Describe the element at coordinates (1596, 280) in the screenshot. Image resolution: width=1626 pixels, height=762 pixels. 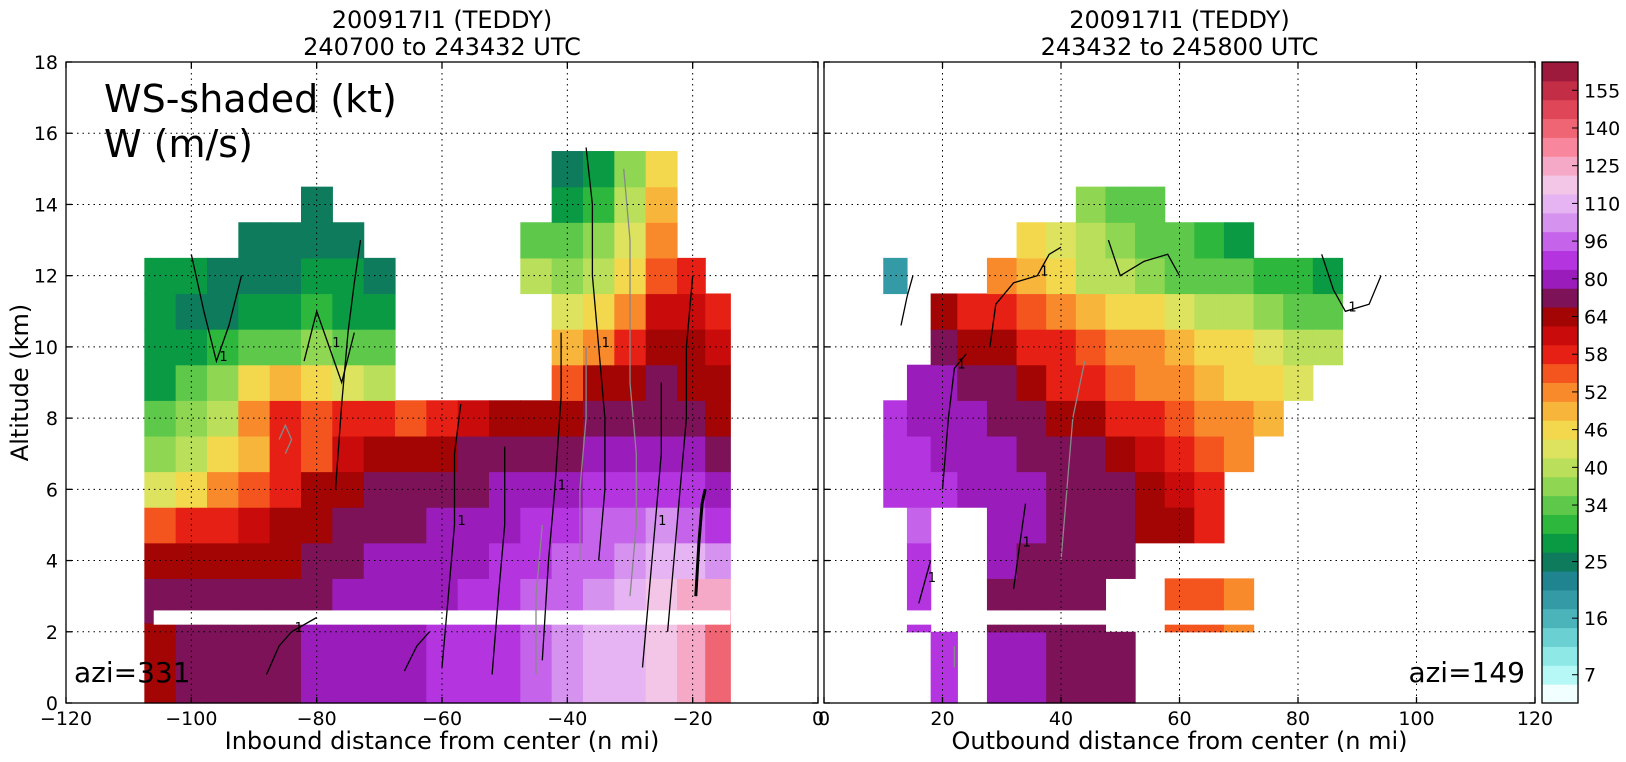
I see `colorbar-tick-label: 80` at that location.